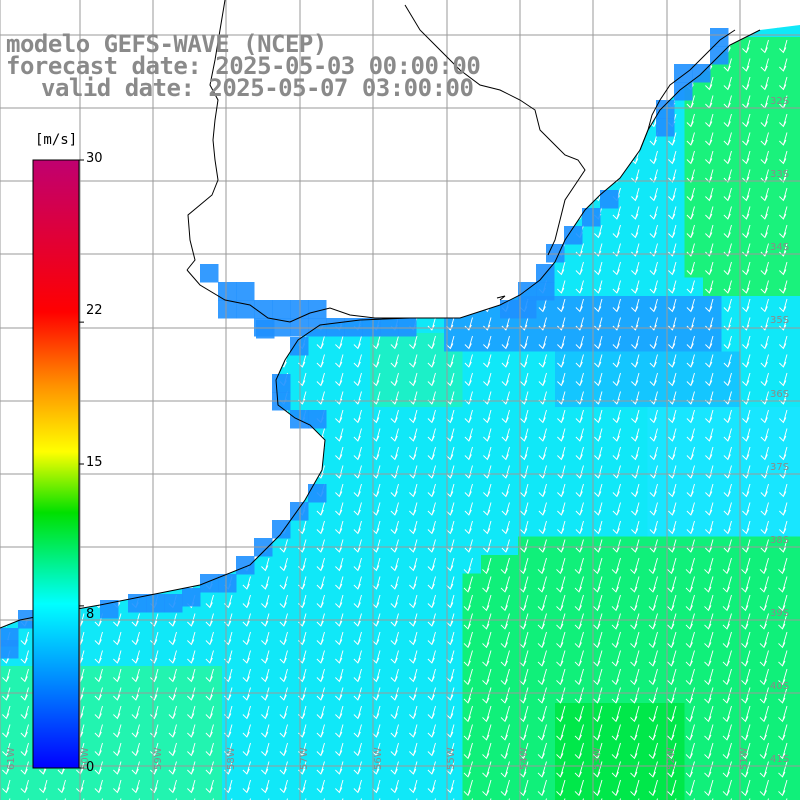 Image resolution: width=800 pixels, height=800 pixels. Describe the element at coordinates (243, 66) in the screenshot. I see `forecast-date: forecast date: 2025-05-03 00:00:00` at that location.